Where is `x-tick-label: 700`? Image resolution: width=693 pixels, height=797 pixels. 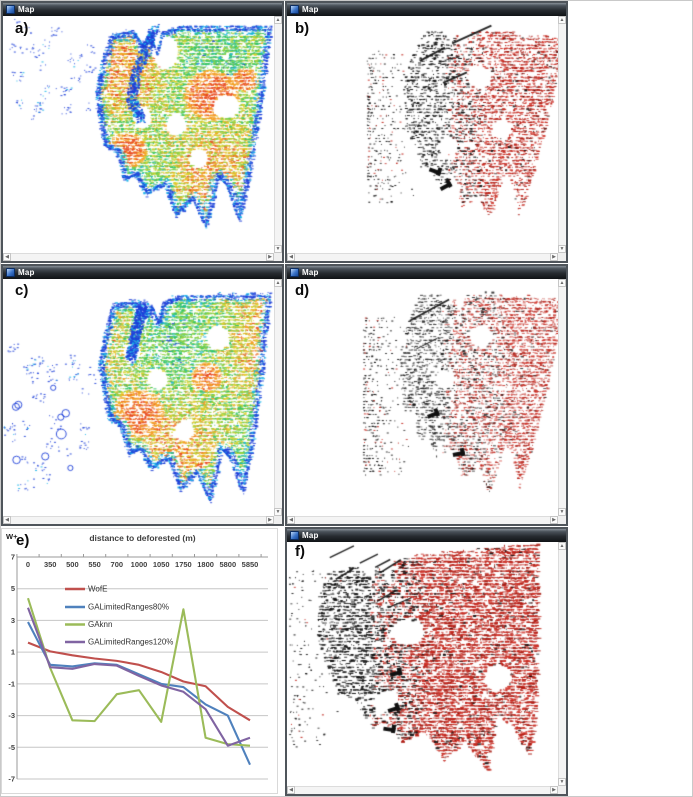 x-tick-label: 700 is located at coordinates (117, 564).